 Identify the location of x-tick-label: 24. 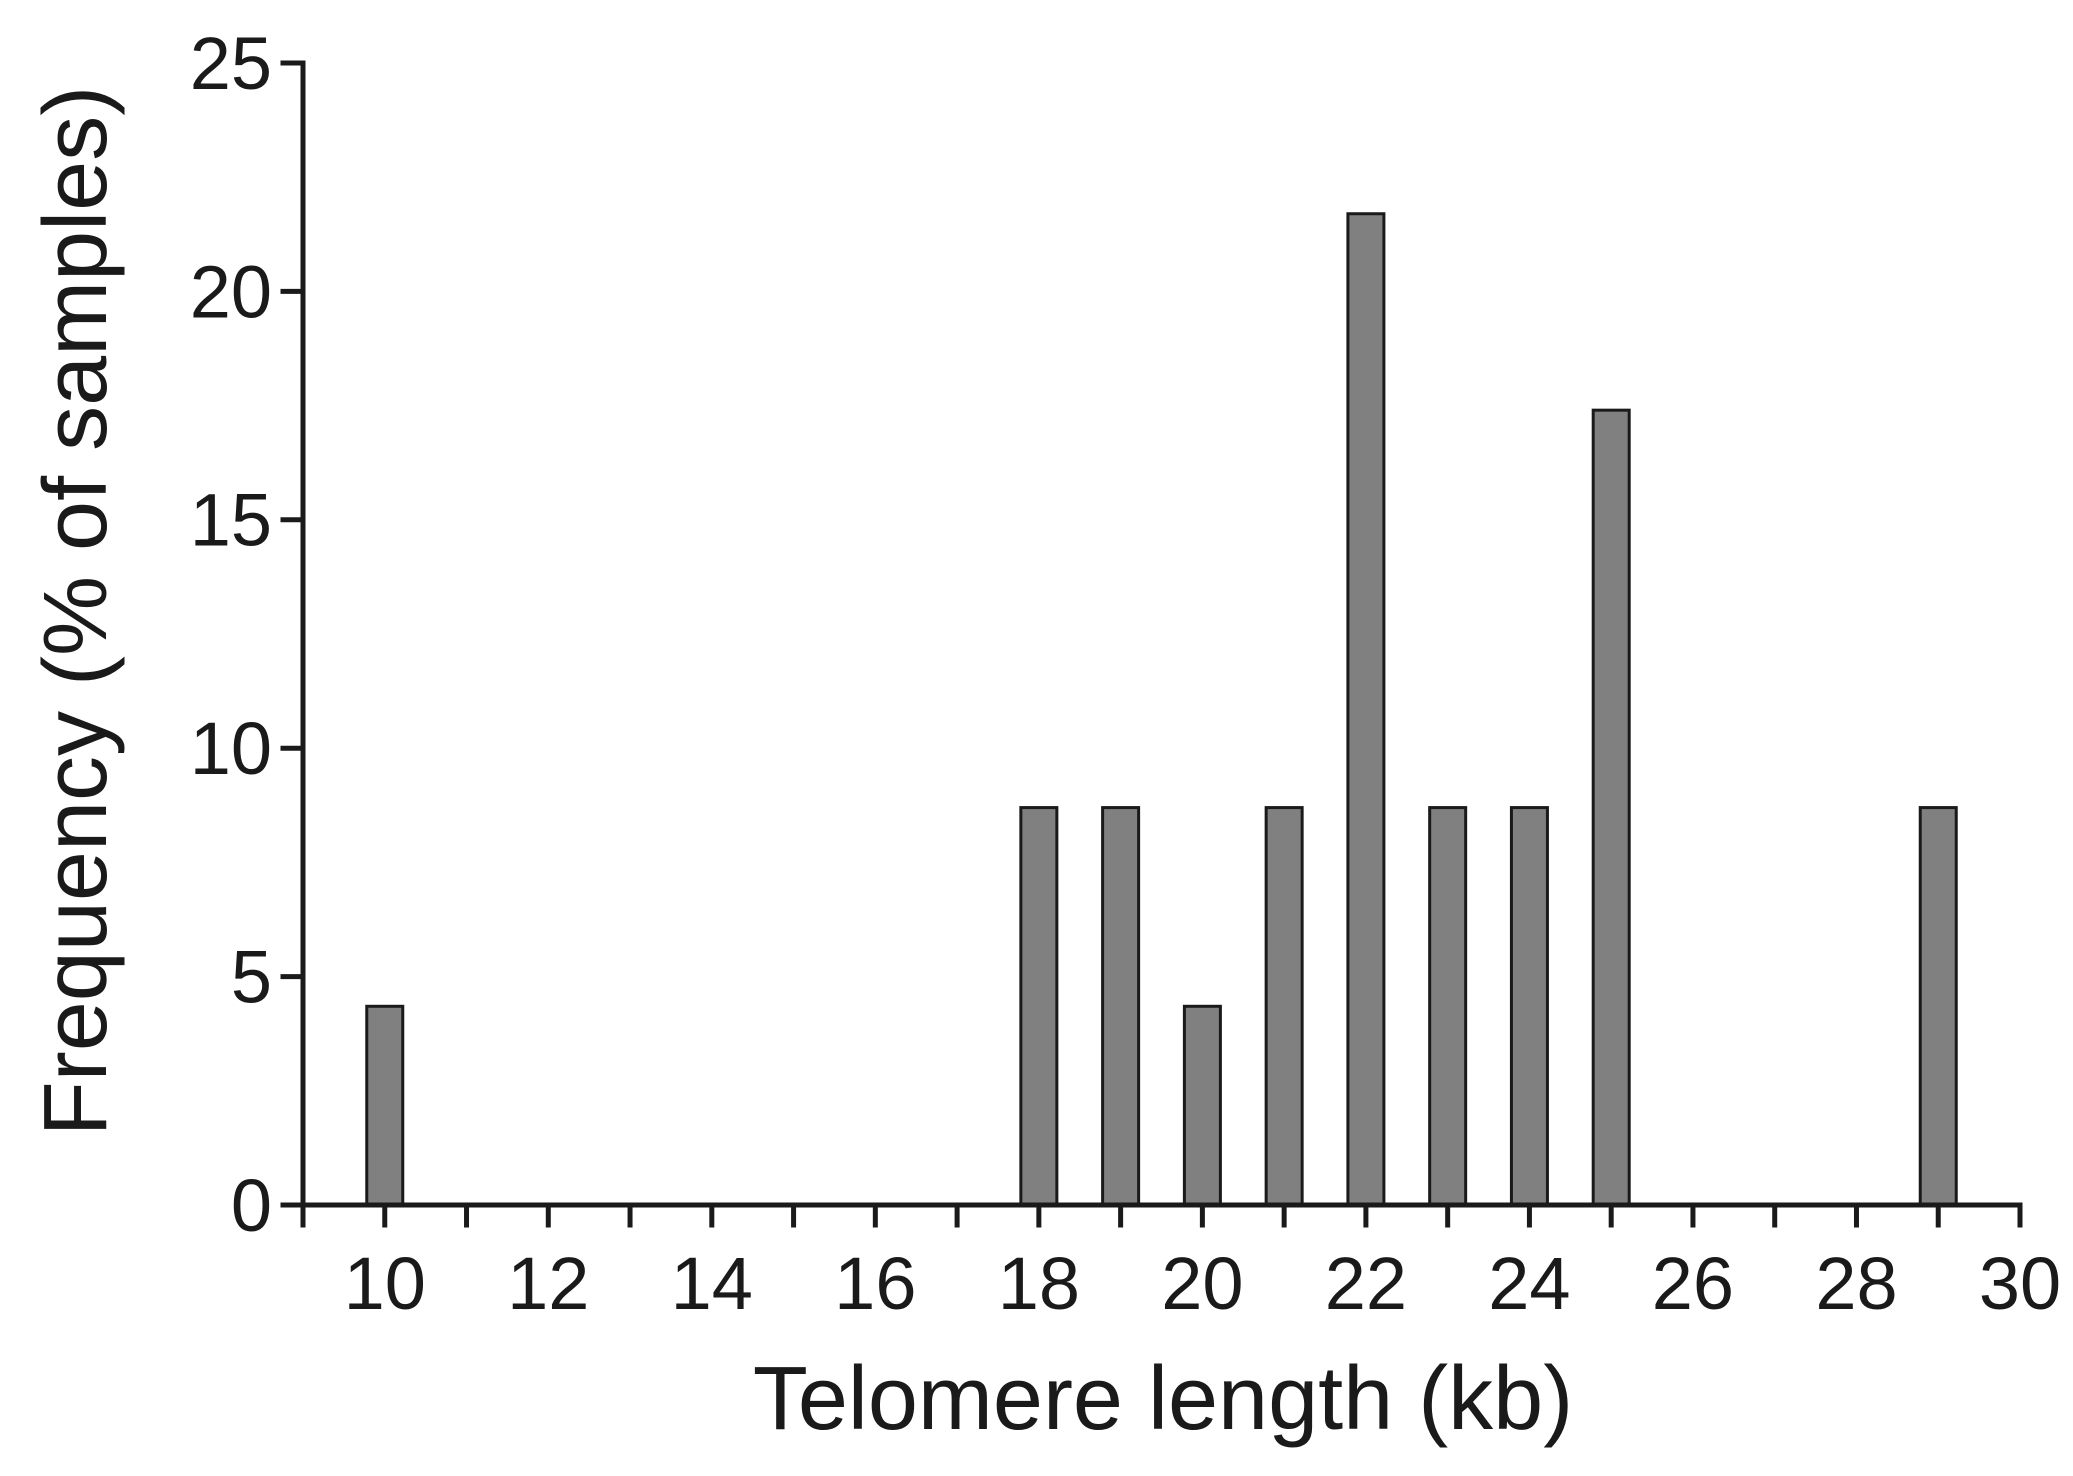
(1529, 1283).